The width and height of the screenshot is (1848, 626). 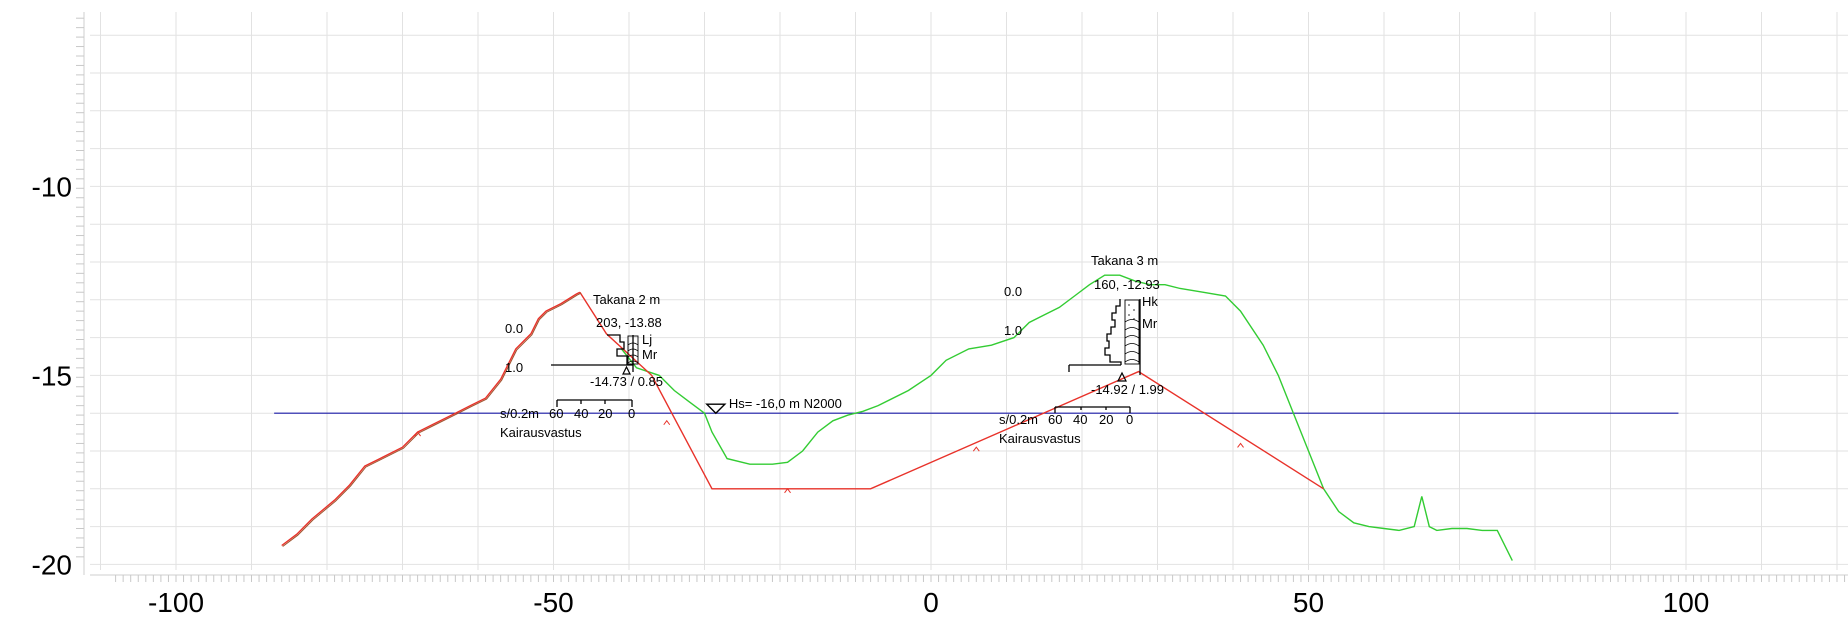 What do you see at coordinates (1129, 419) in the screenshot?
I see `sounding-right-scale-0: 0` at bounding box center [1129, 419].